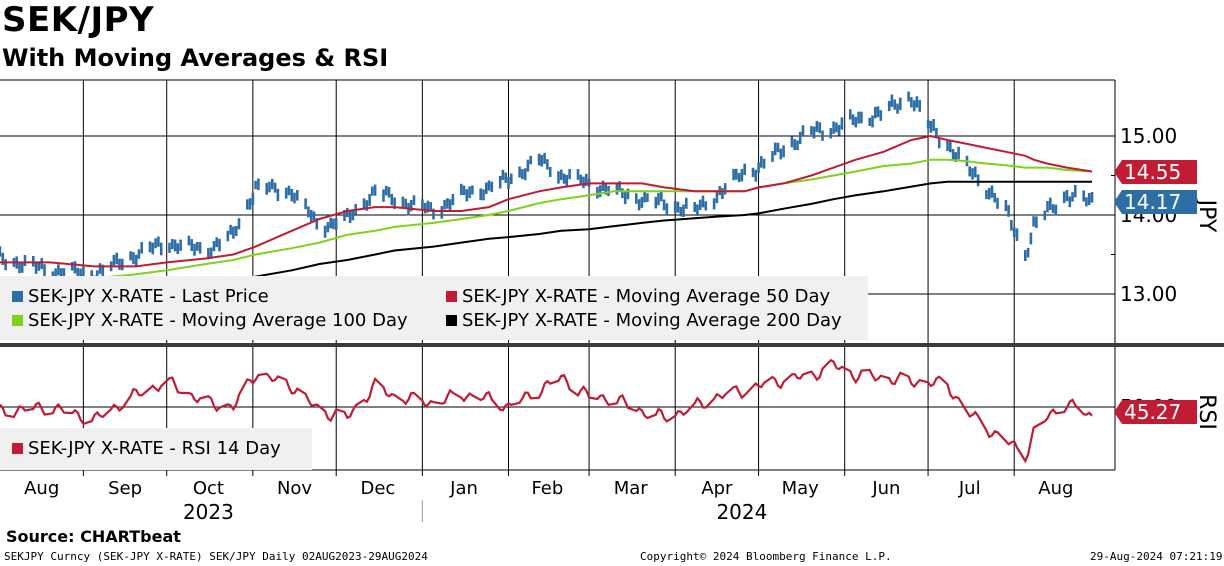  I want to click on last-price-tag-shape, so click(1155, 202).